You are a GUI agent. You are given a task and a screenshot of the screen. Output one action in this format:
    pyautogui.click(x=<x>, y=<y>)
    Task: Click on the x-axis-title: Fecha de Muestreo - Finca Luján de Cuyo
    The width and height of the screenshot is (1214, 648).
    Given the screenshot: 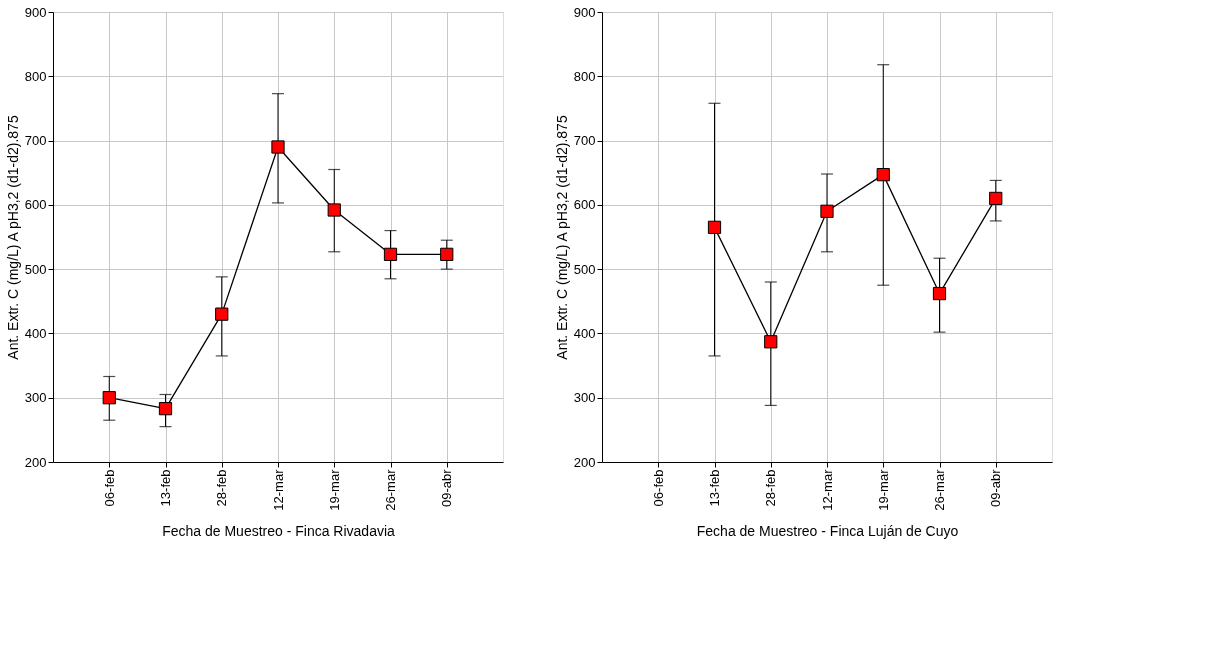 What is the action you would take?
    pyautogui.click(x=827, y=530)
    